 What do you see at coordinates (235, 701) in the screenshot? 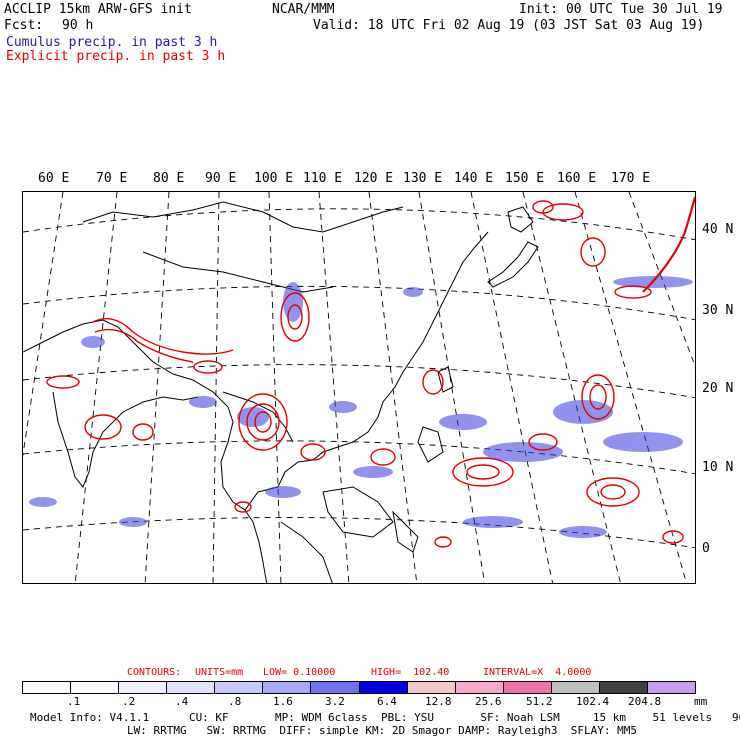
I see `colorbar-tick: .8` at bounding box center [235, 701].